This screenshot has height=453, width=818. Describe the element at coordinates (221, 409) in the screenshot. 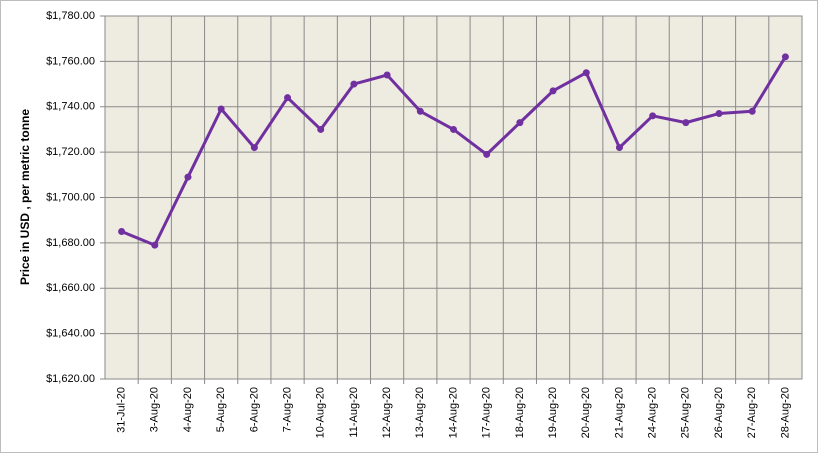

I see `x-tick-label: 5-Aug-20` at that location.